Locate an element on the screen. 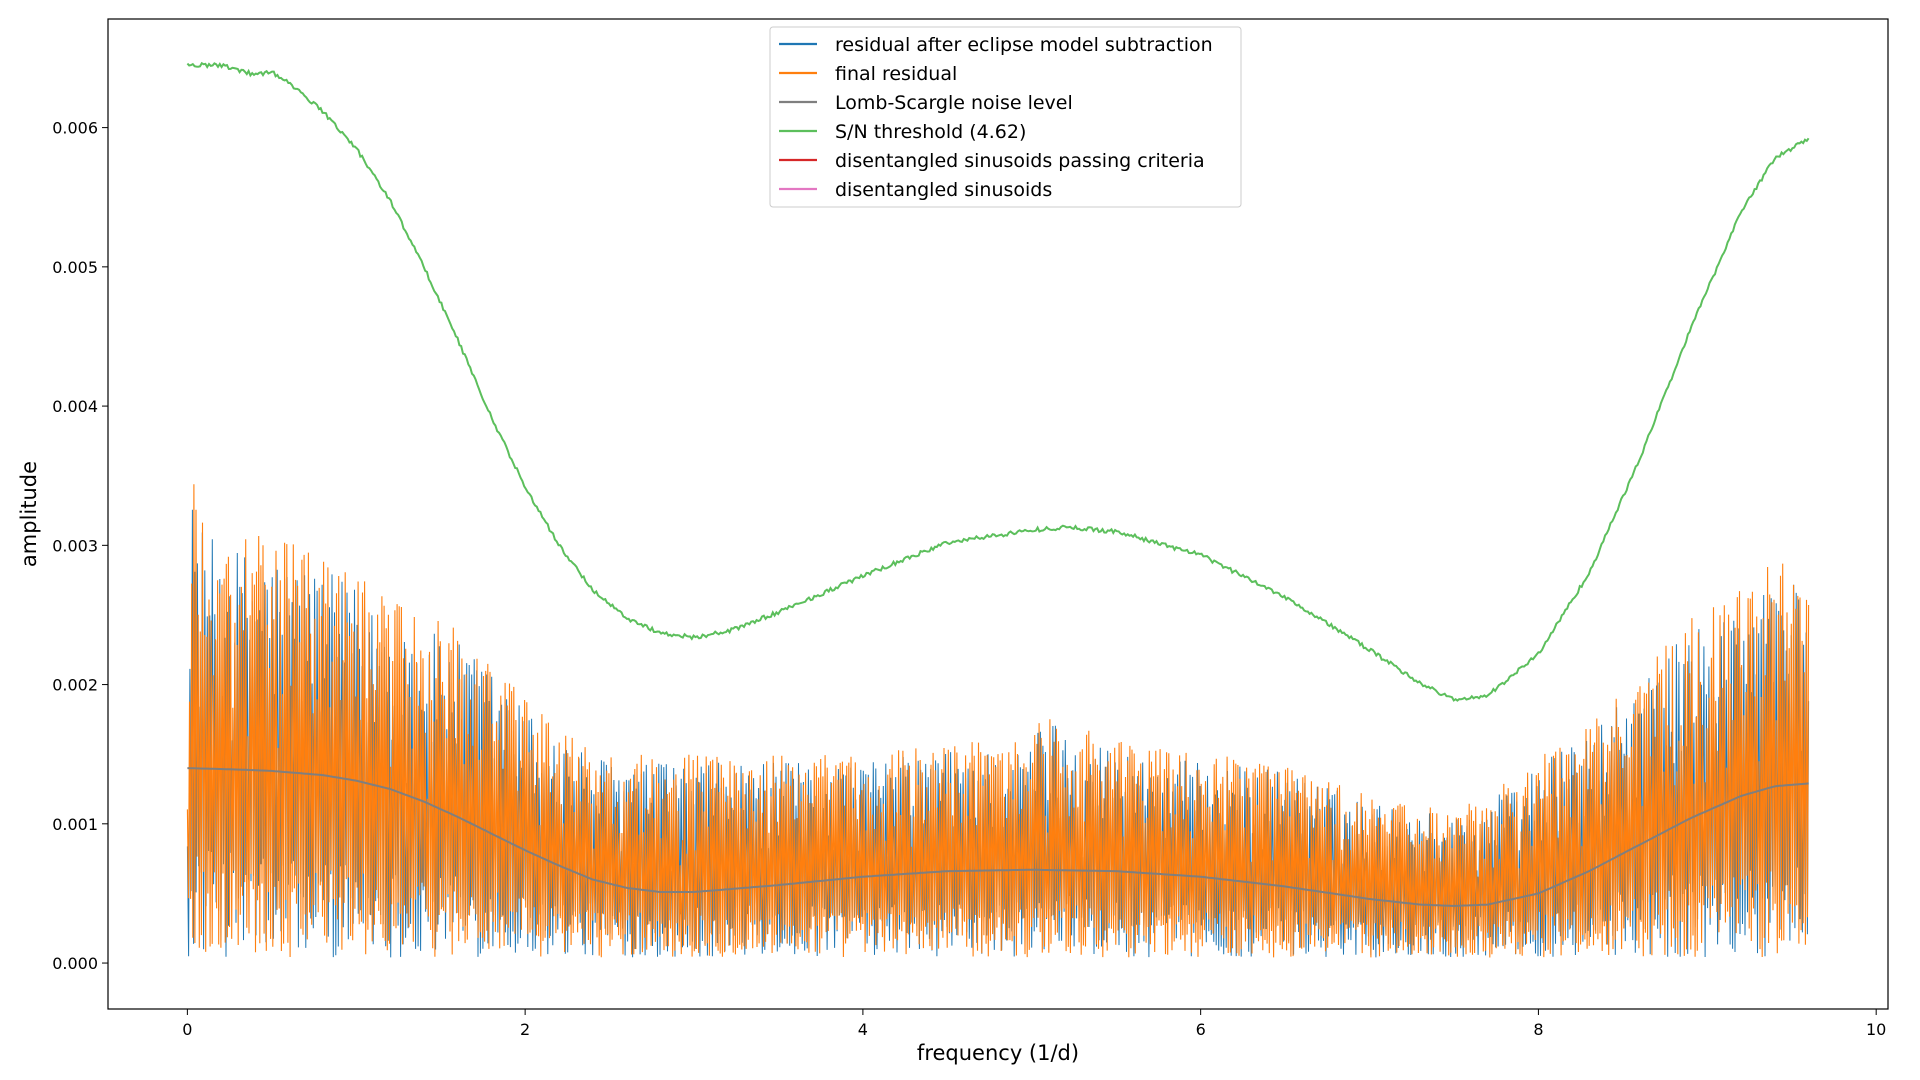 The width and height of the screenshot is (1920, 1080). x-tick-label: 4 is located at coordinates (863, 1029).